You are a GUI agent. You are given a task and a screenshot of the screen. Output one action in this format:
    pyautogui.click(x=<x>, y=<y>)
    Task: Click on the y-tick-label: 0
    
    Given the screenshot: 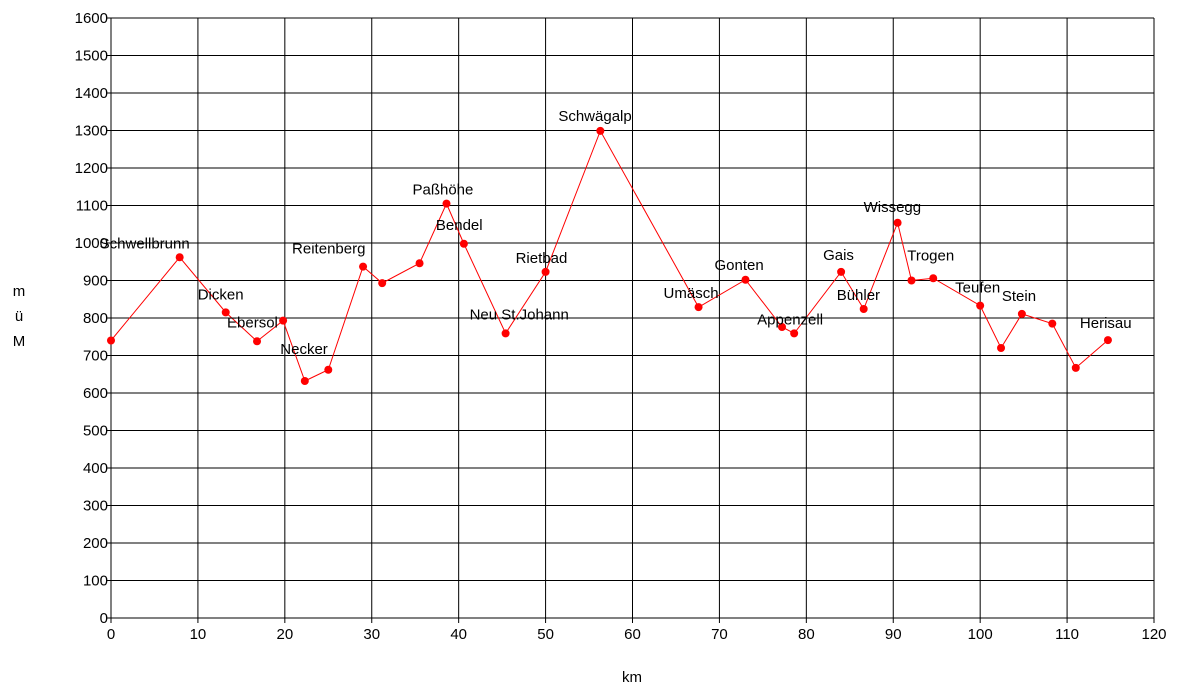 What is the action you would take?
    pyautogui.click(x=104, y=618)
    